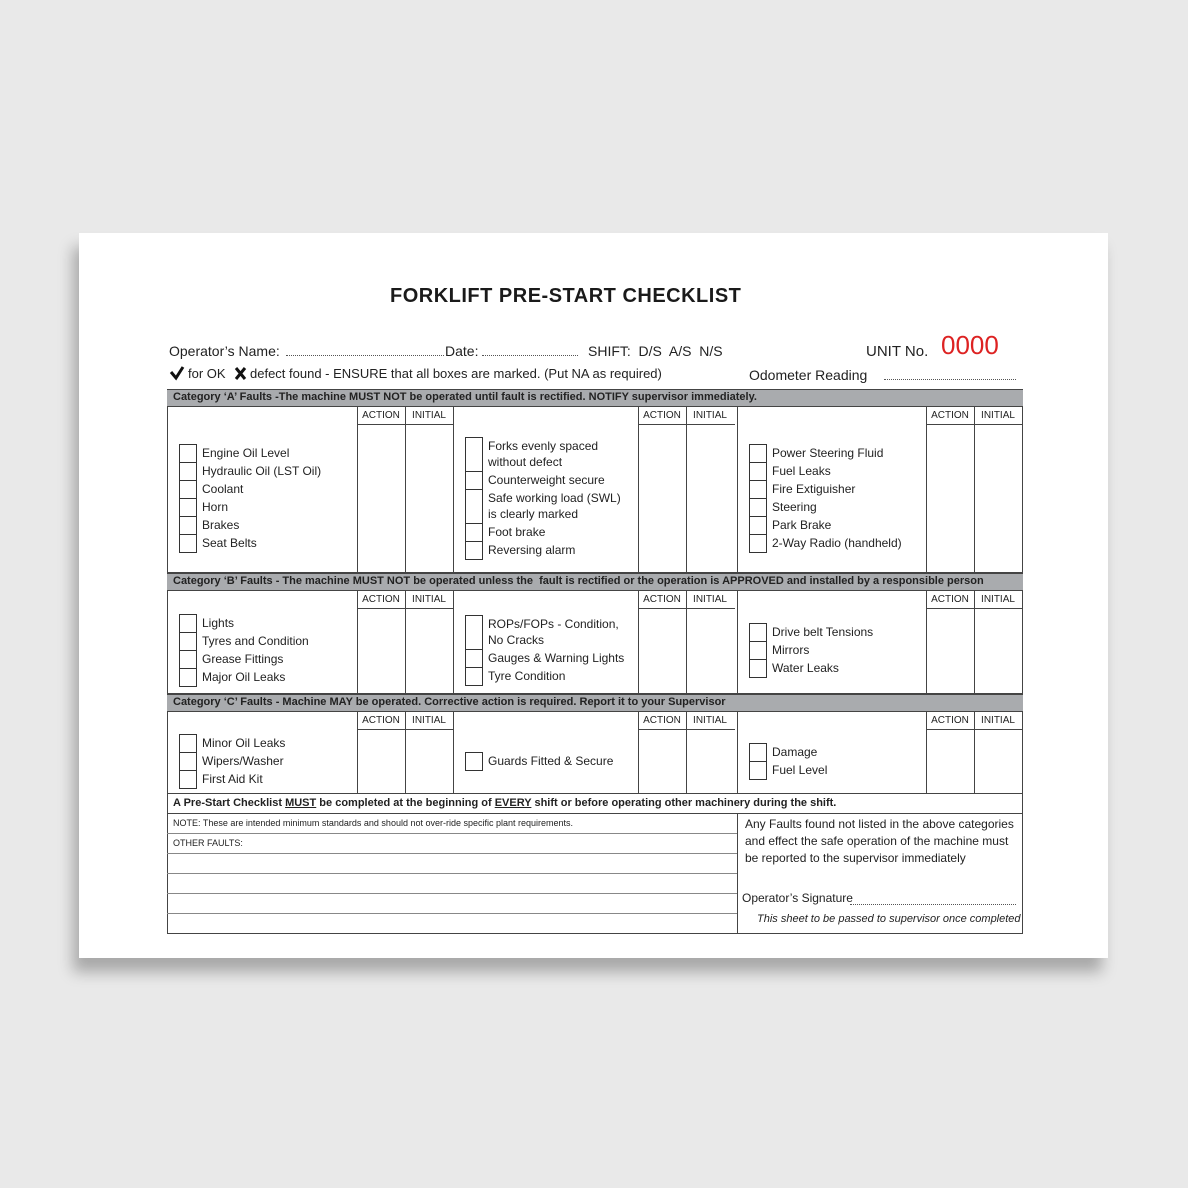 This screenshot has width=1188, height=1188. Describe the element at coordinates (801, 470) in the screenshot. I see `checklist-item: Fuel Leaks` at that location.